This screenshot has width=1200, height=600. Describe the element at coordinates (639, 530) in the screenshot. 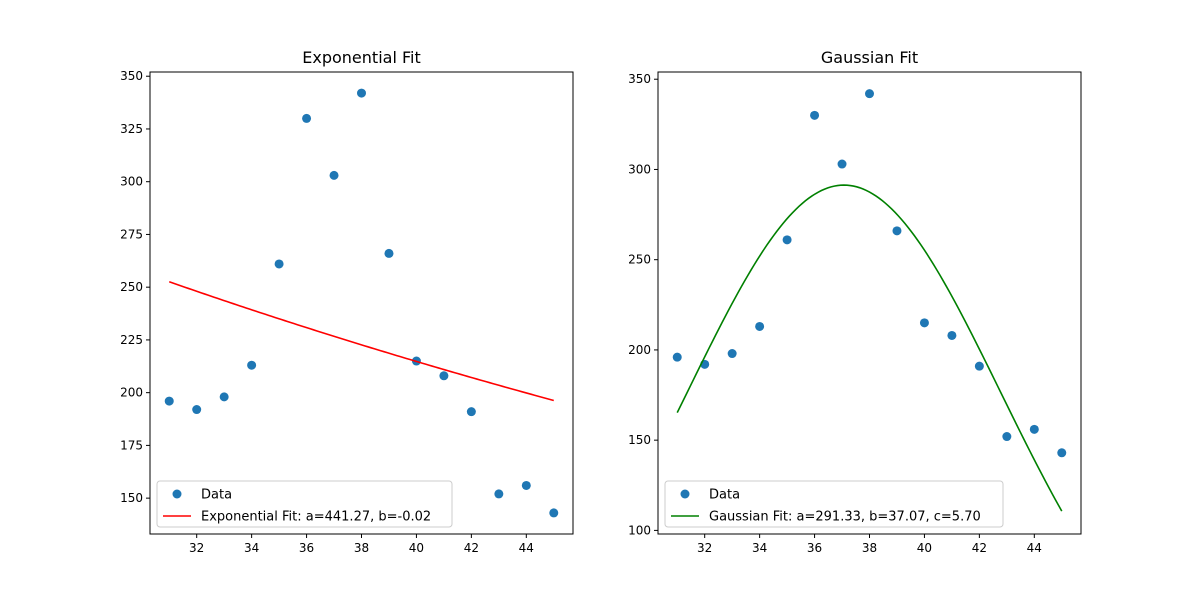

I see `y-tick-label: 100` at that location.